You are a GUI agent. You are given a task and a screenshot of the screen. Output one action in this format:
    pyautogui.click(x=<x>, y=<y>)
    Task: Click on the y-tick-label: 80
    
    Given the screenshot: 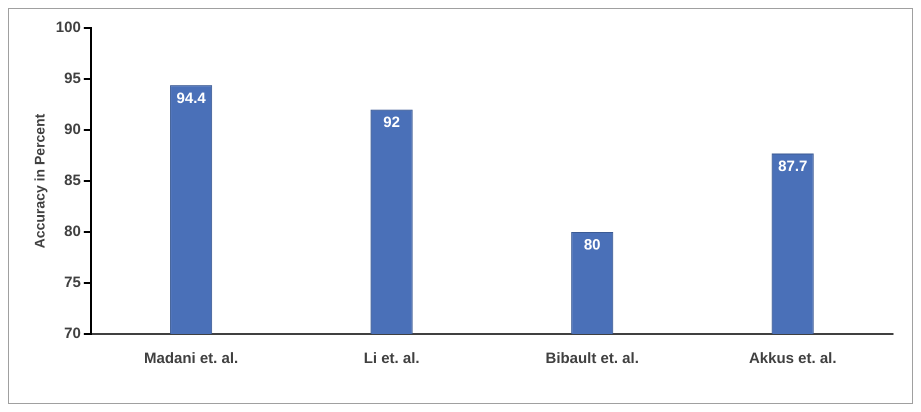 What is the action you would take?
    pyautogui.click(x=72, y=231)
    